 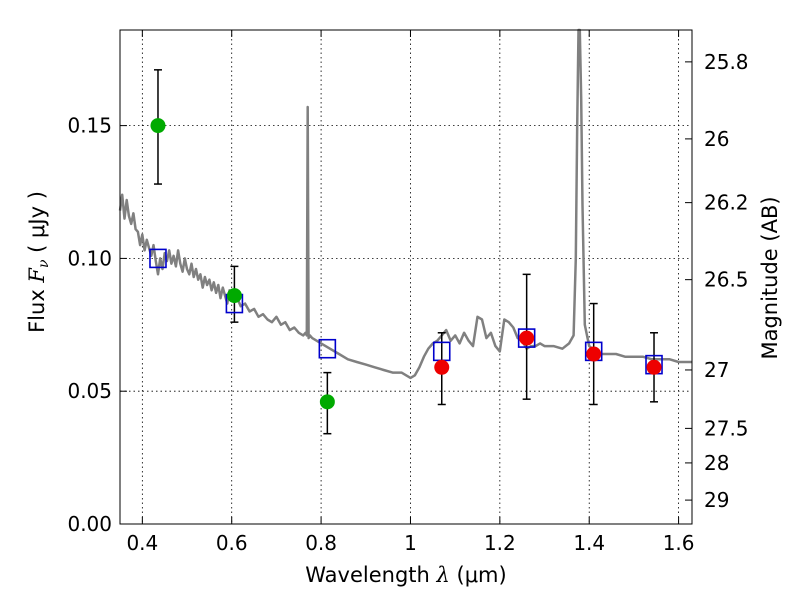 What do you see at coordinates (726, 428) in the screenshot?
I see `y2-tick-label: 27.5` at bounding box center [726, 428].